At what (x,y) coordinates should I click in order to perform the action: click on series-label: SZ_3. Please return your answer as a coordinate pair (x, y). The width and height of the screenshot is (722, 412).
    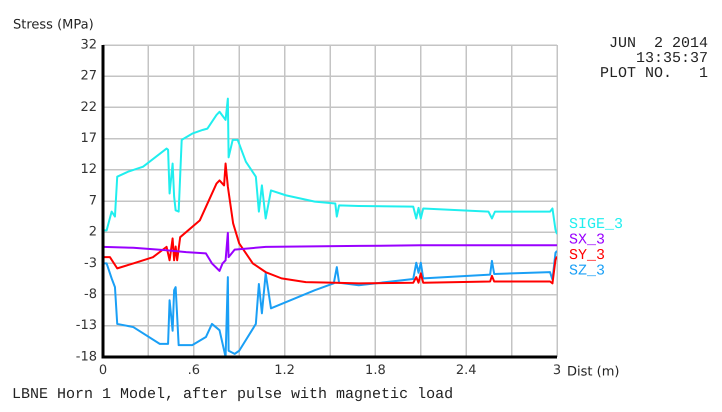
    Looking at the image, I should click on (587, 271).